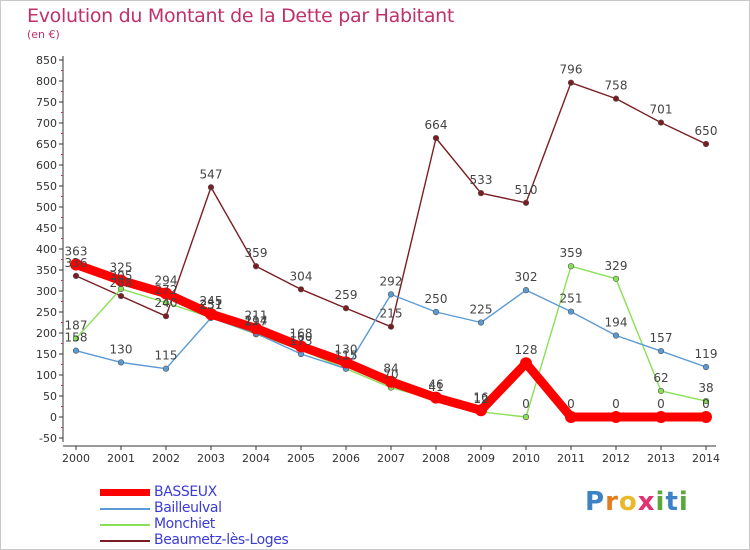 The width and height of the screenshot is (750, 550). What do you see at coordinates (616, 323) in the screenshot?
I see `data-label: 194` at bounding box center [616, 323].